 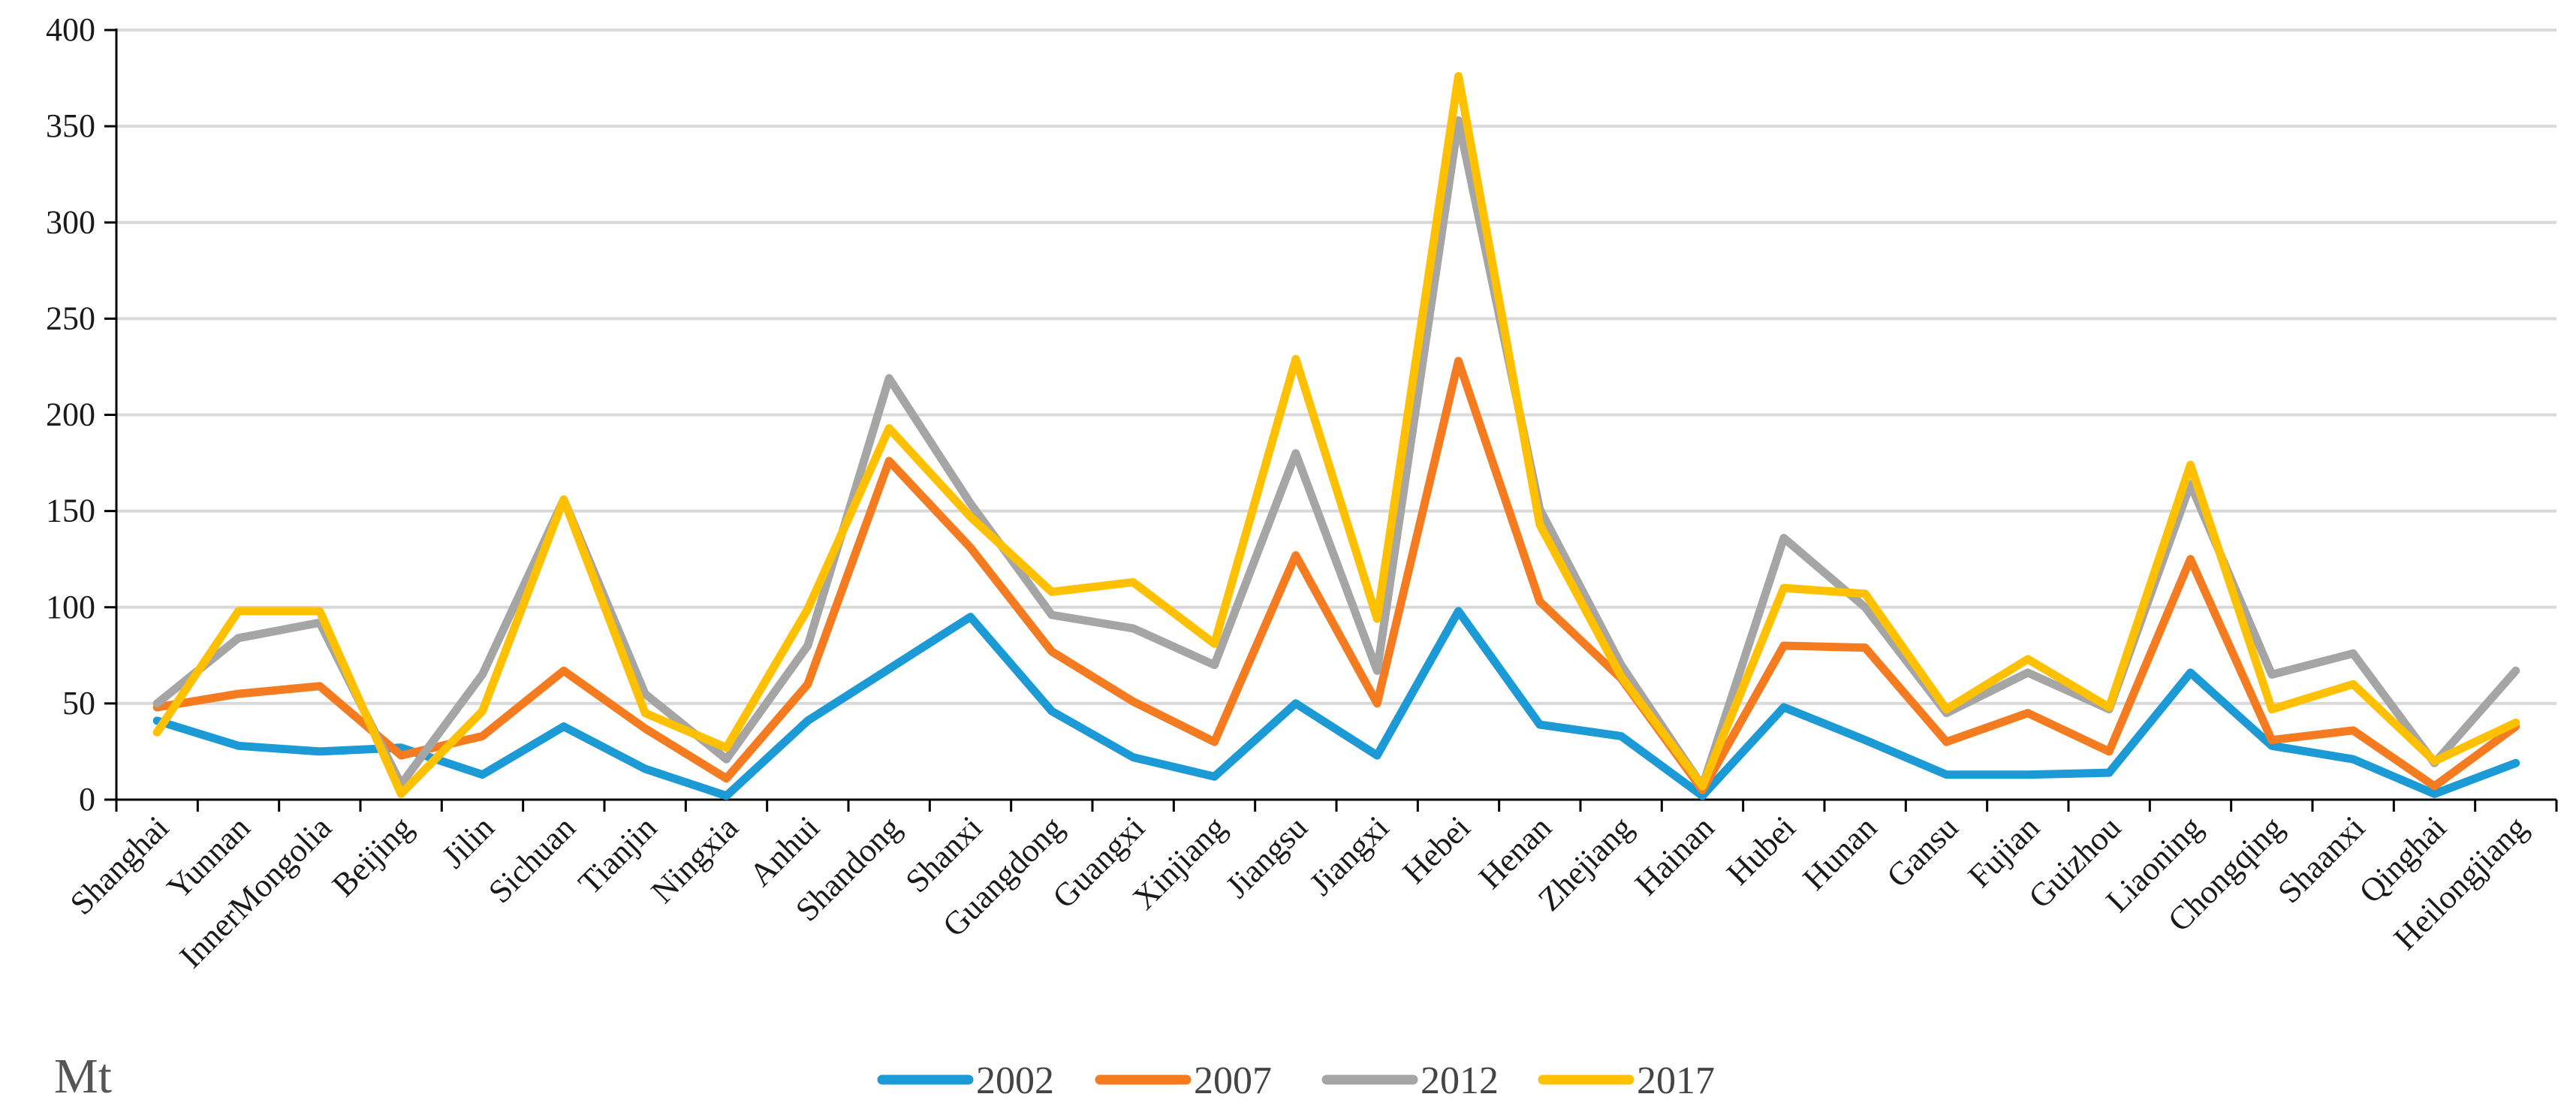 What do you see at coordinates (1840, 853) in the screenshot?
I see `x-tick-label: Hunan` at bounding box center [1840, 853].